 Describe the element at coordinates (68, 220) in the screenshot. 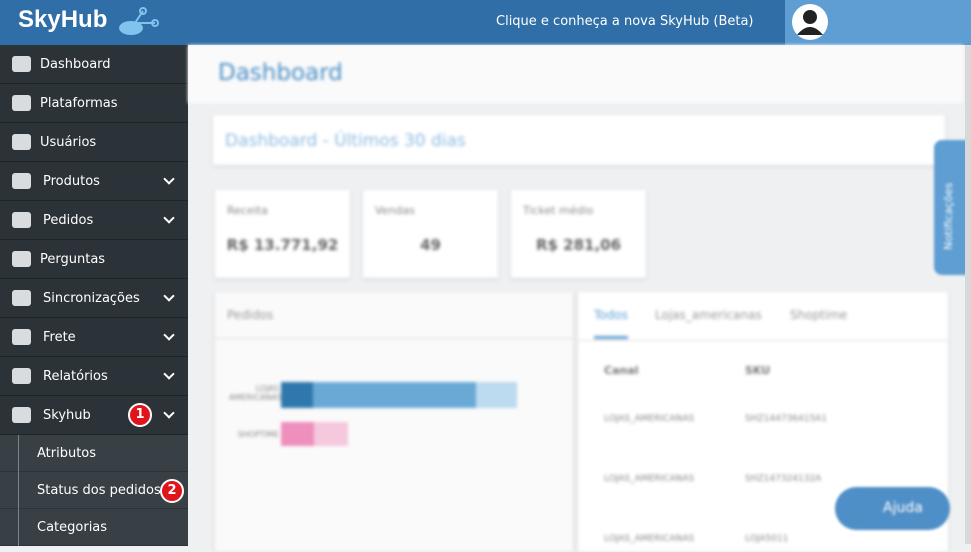

I see `menu-label: Pedidos` at that location.